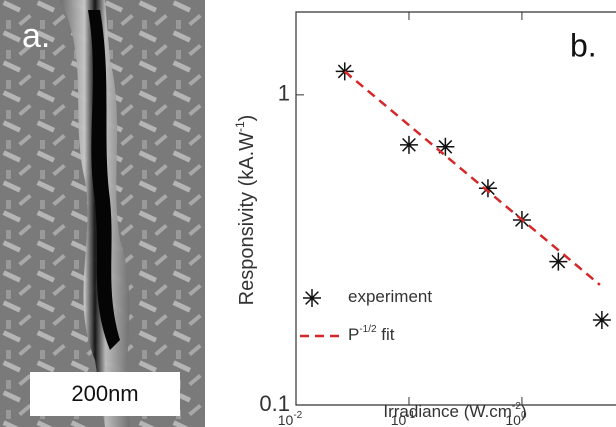  What do you see at coordinates (583, 45) in the screenshot?
I see `panel-label: b.` at bounding box center [583, 45].